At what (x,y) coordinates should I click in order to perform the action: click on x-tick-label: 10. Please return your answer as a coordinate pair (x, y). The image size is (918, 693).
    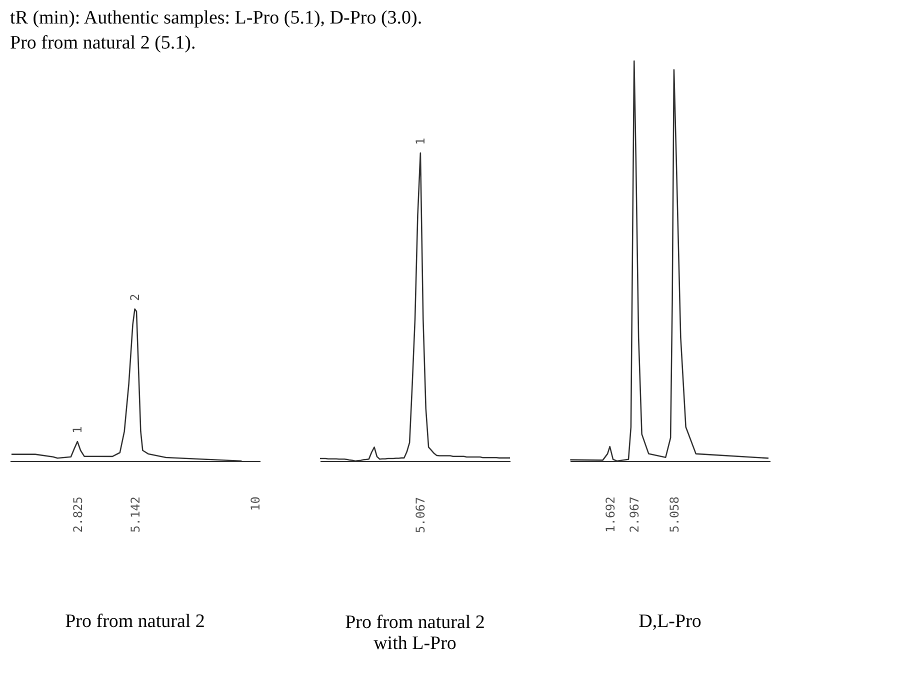
    Looking at the image, I should click on (255, 503).